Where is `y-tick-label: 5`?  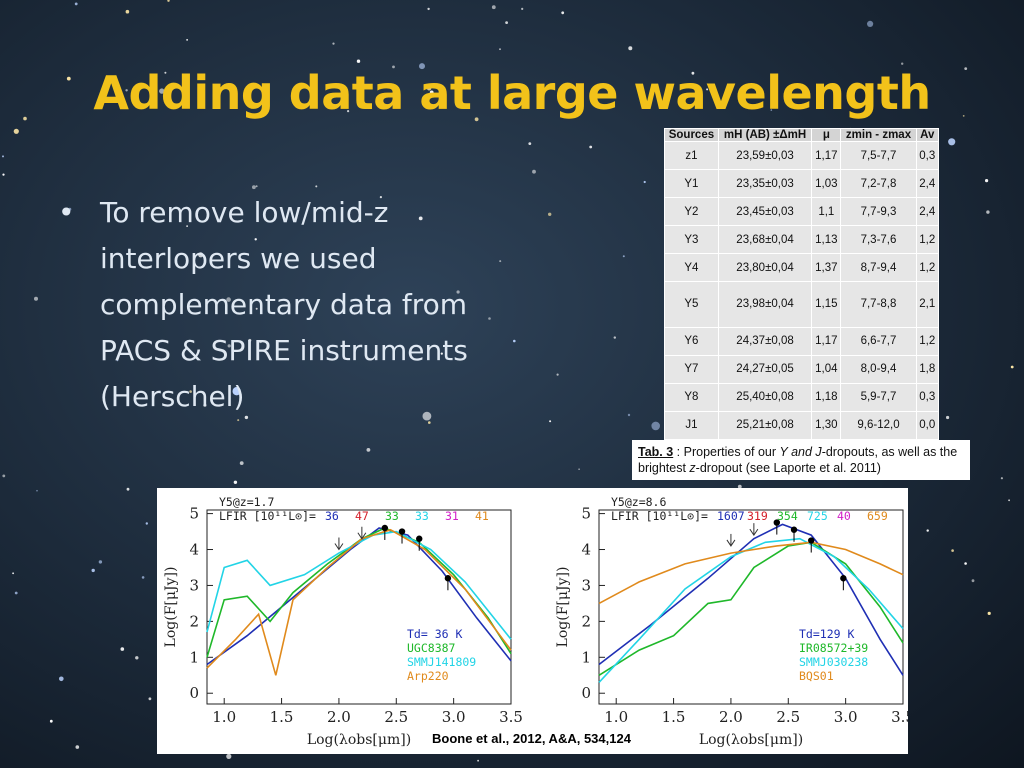
y-tick-label: 5 is located at coordinates (194, 514).